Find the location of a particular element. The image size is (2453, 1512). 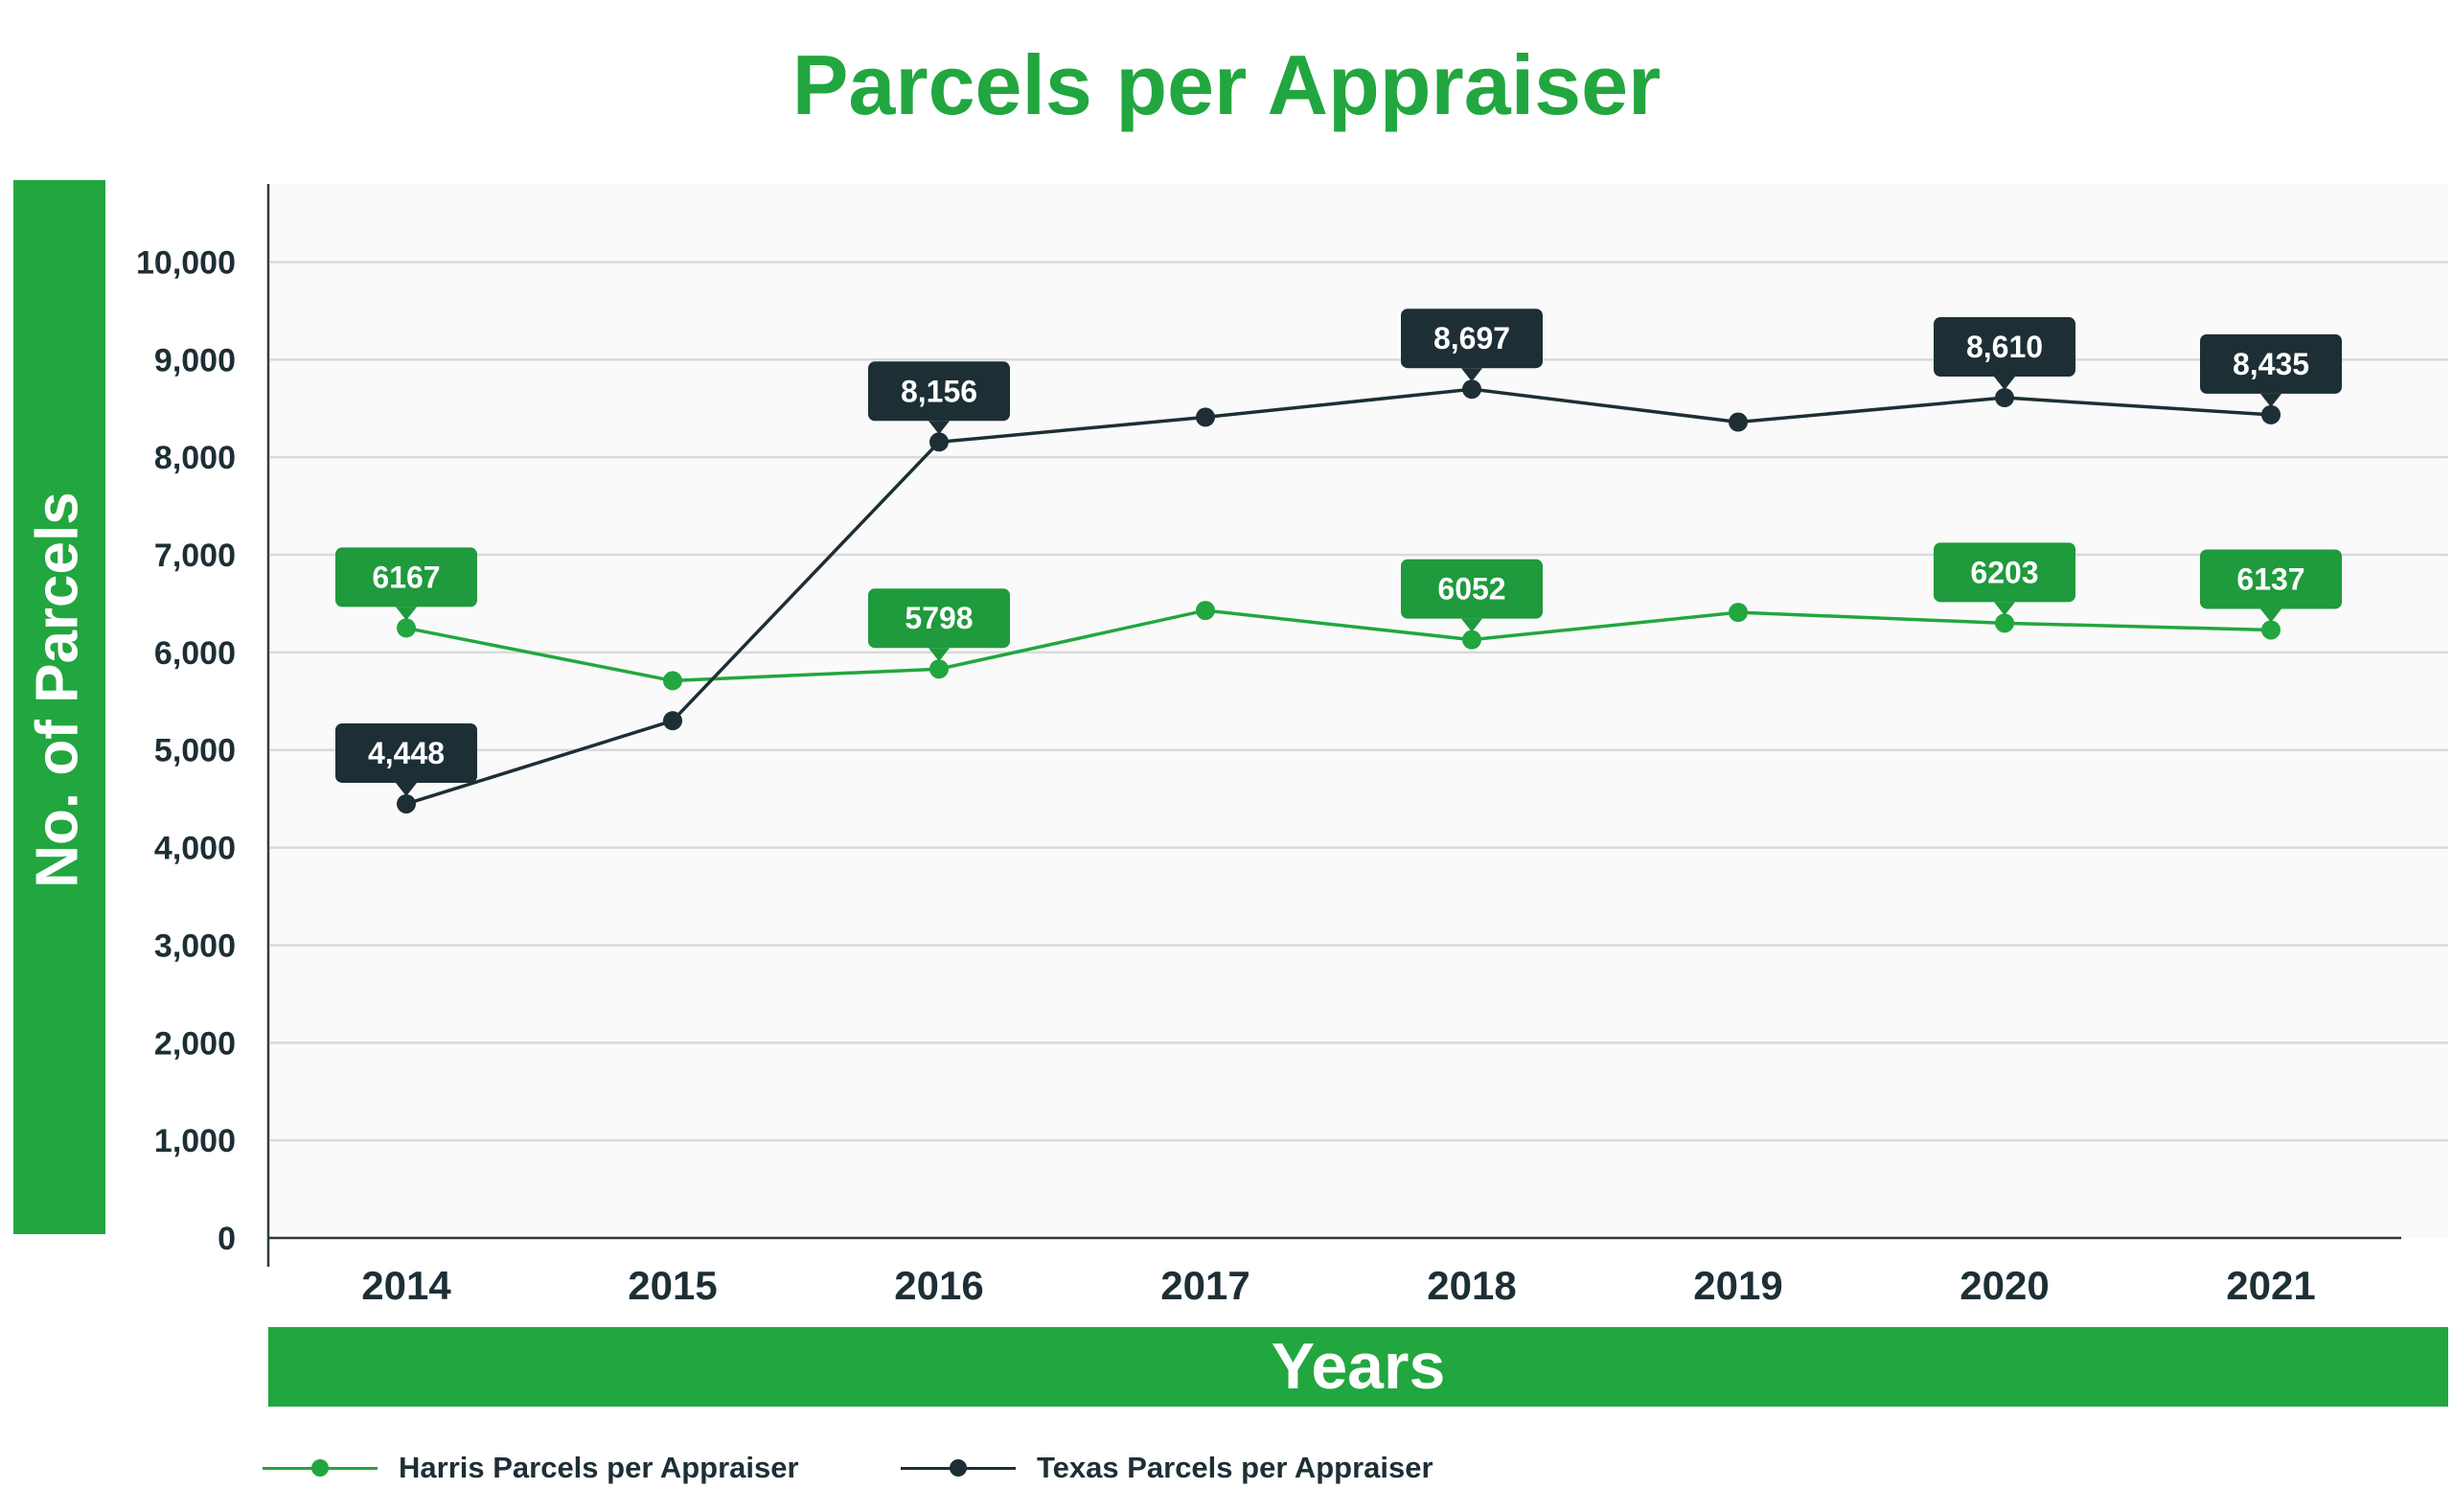

x-axis-label-band: Years is located at coordinates (1358, 1367).